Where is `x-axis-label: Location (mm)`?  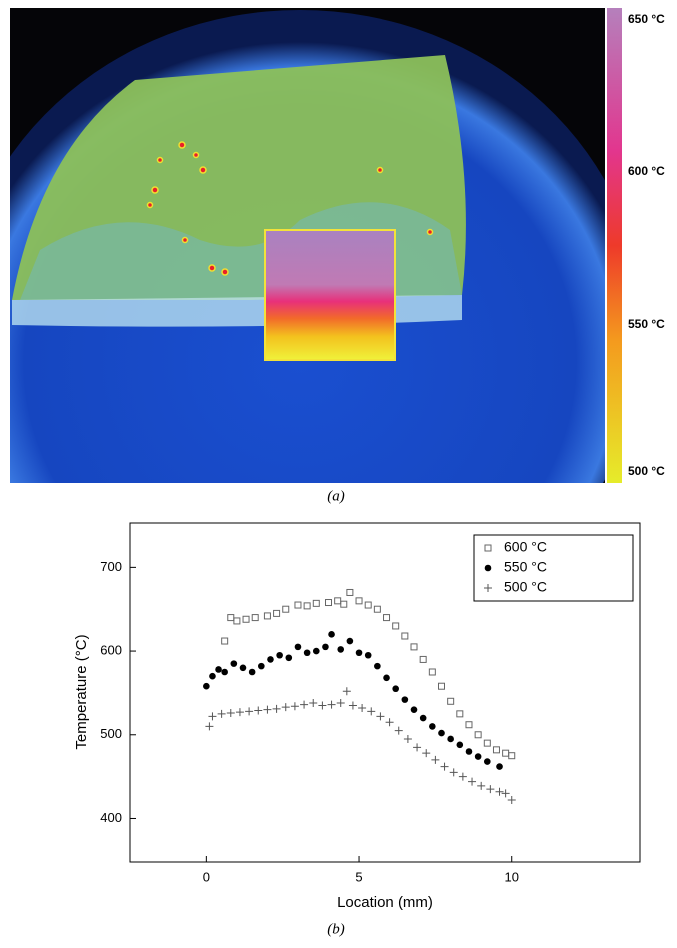
x-axis-label: Location (mm) is located at coordinates (385, 902).